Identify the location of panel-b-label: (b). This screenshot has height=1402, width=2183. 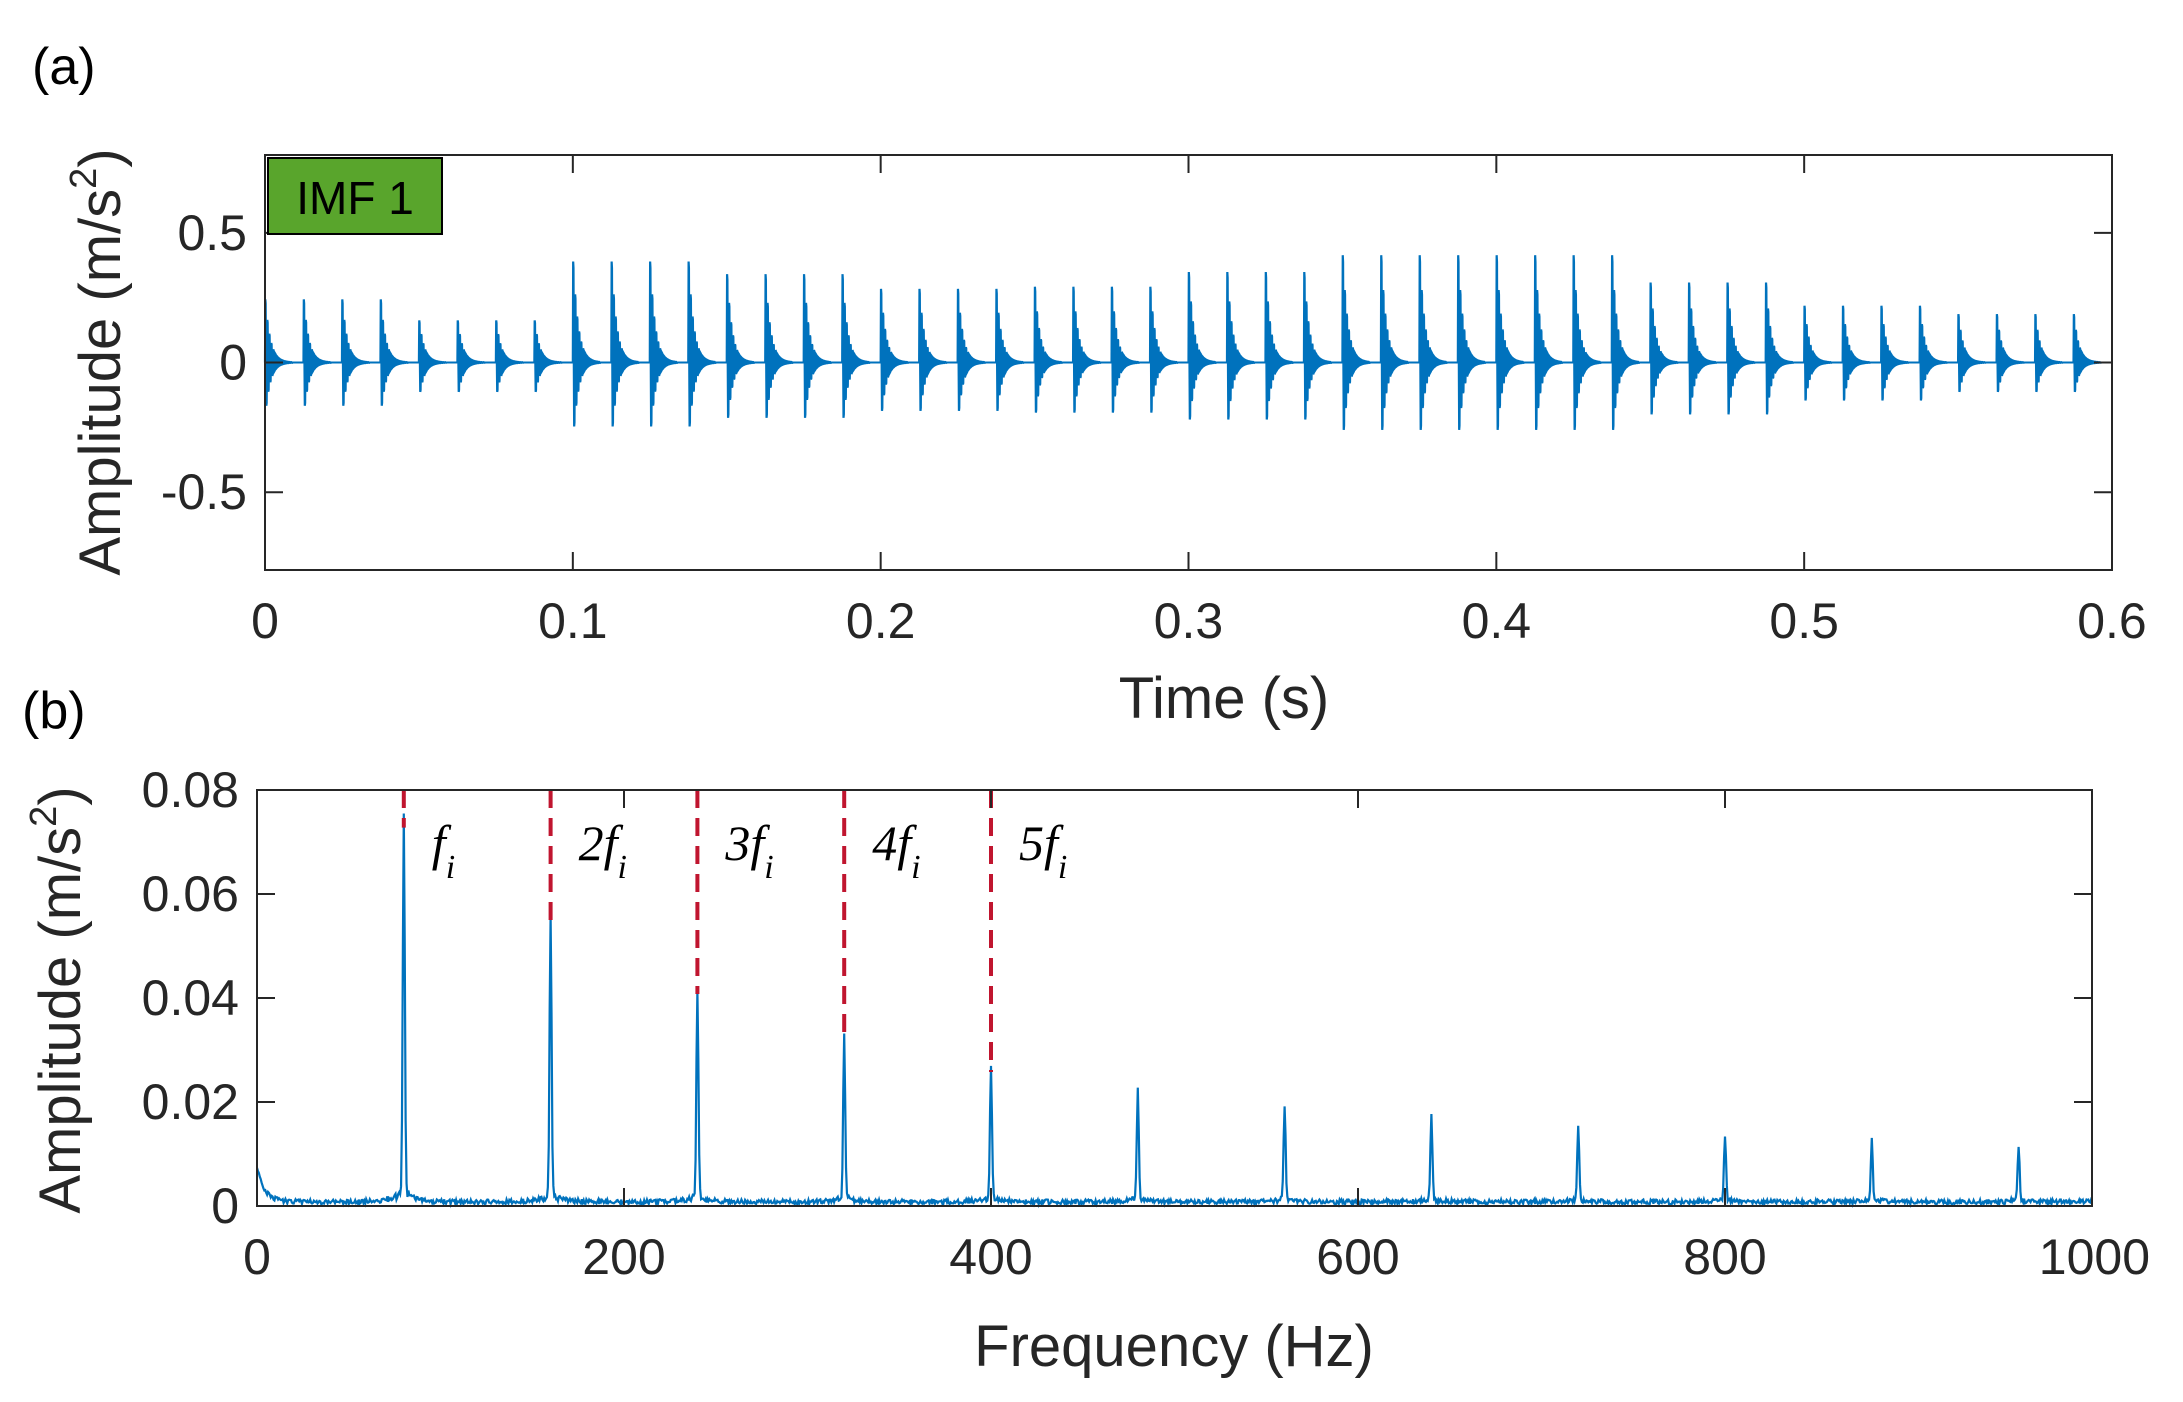
(54, 711).